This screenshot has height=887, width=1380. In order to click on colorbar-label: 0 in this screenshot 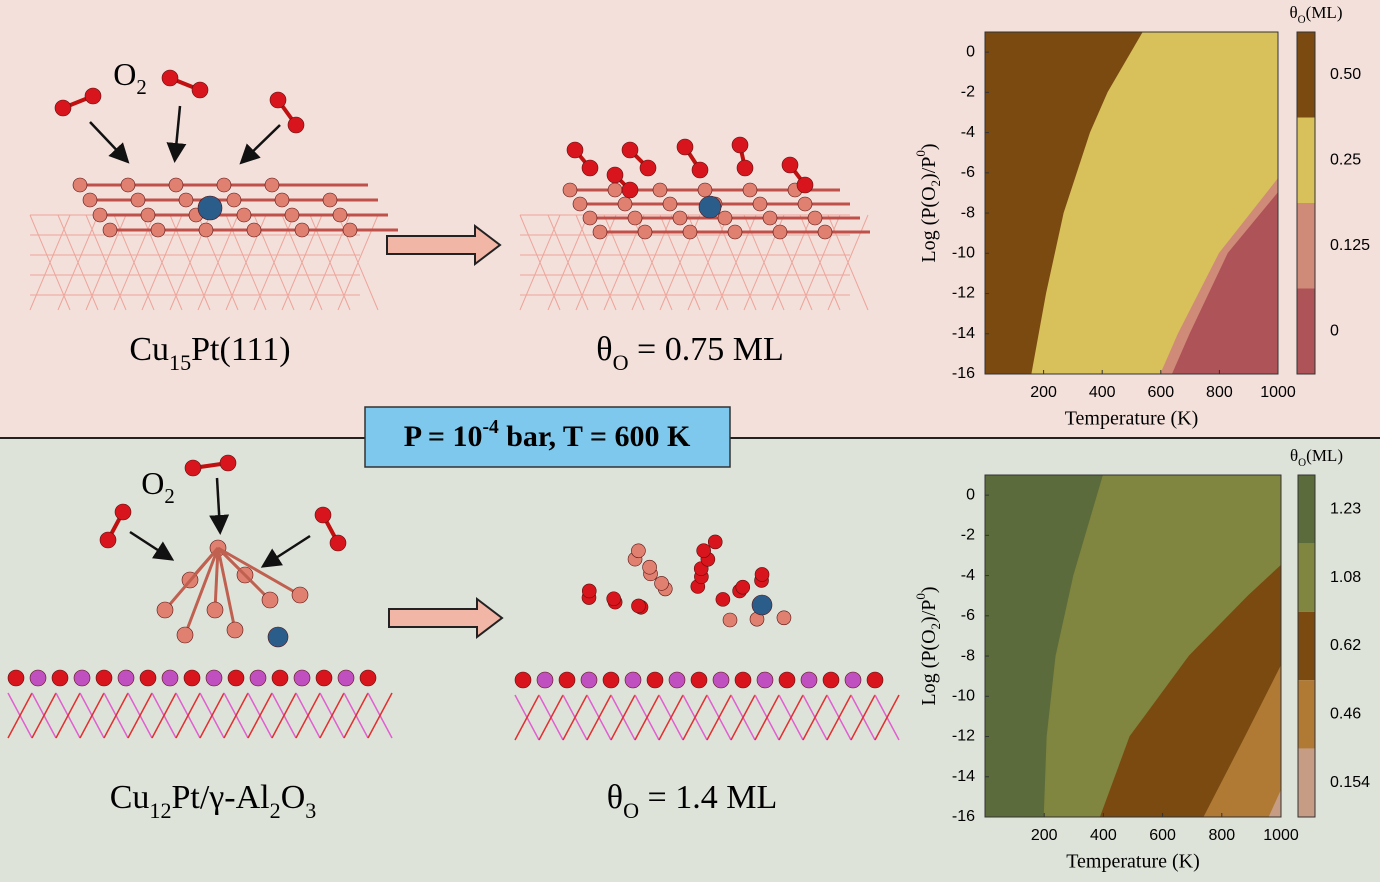, I will do `click(1334, 330)`.